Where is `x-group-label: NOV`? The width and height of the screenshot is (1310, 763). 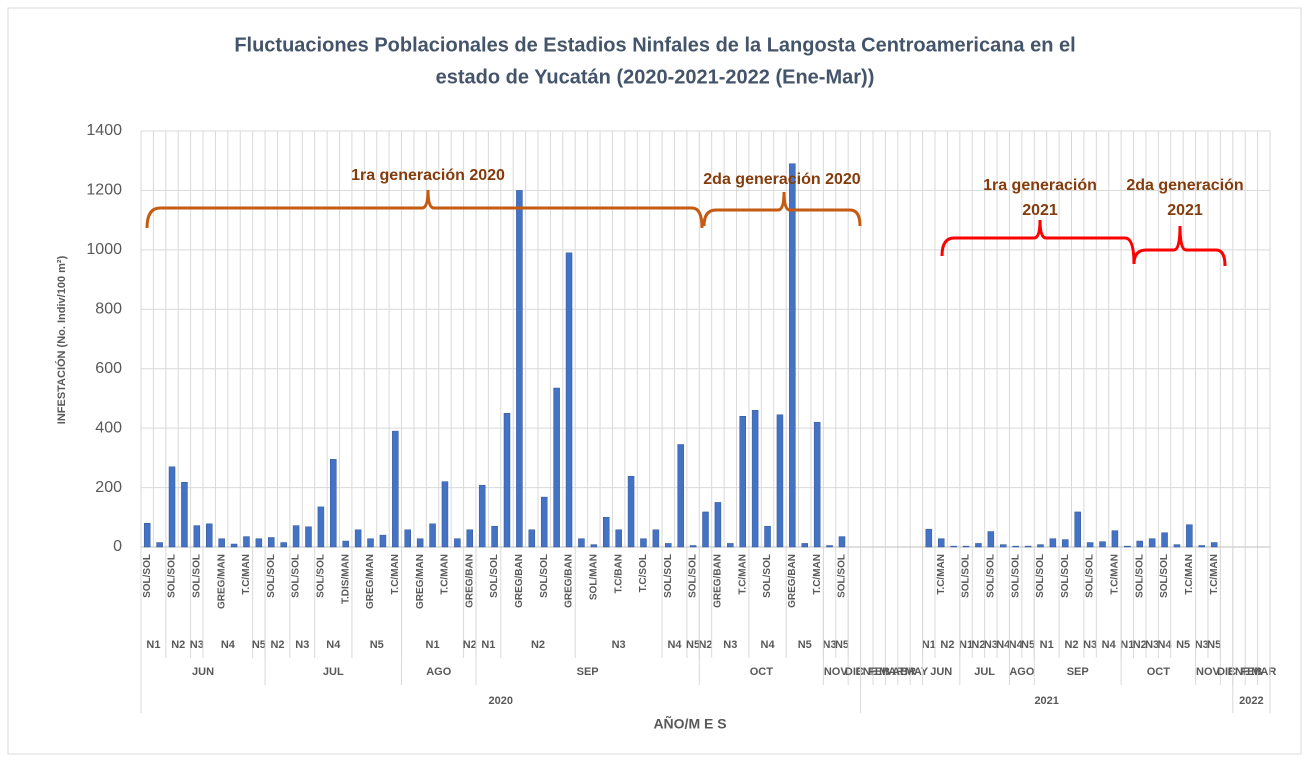 x-group-label: NOV is located at coordinates (836, 672).